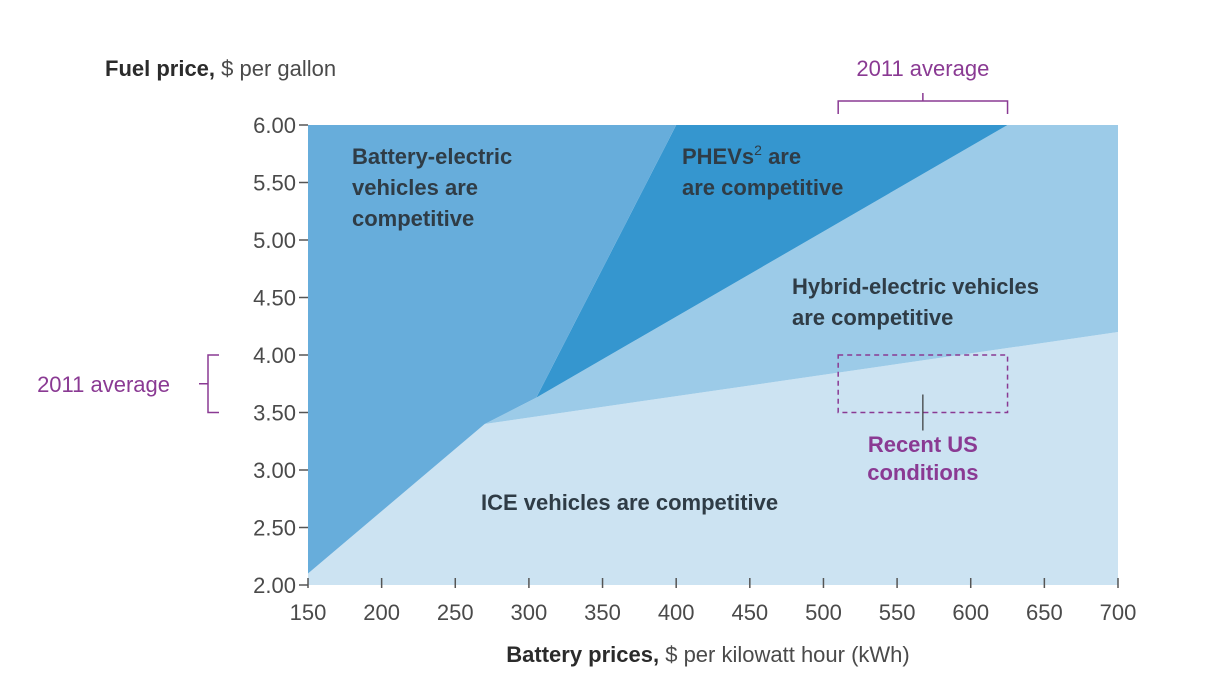 The height and width of the screenshot is (689, 1212). What do you see at coordinates (1118, 612) in the screenshot?
I see `x-tick-label: 700` at bounding box center [1118, 612].